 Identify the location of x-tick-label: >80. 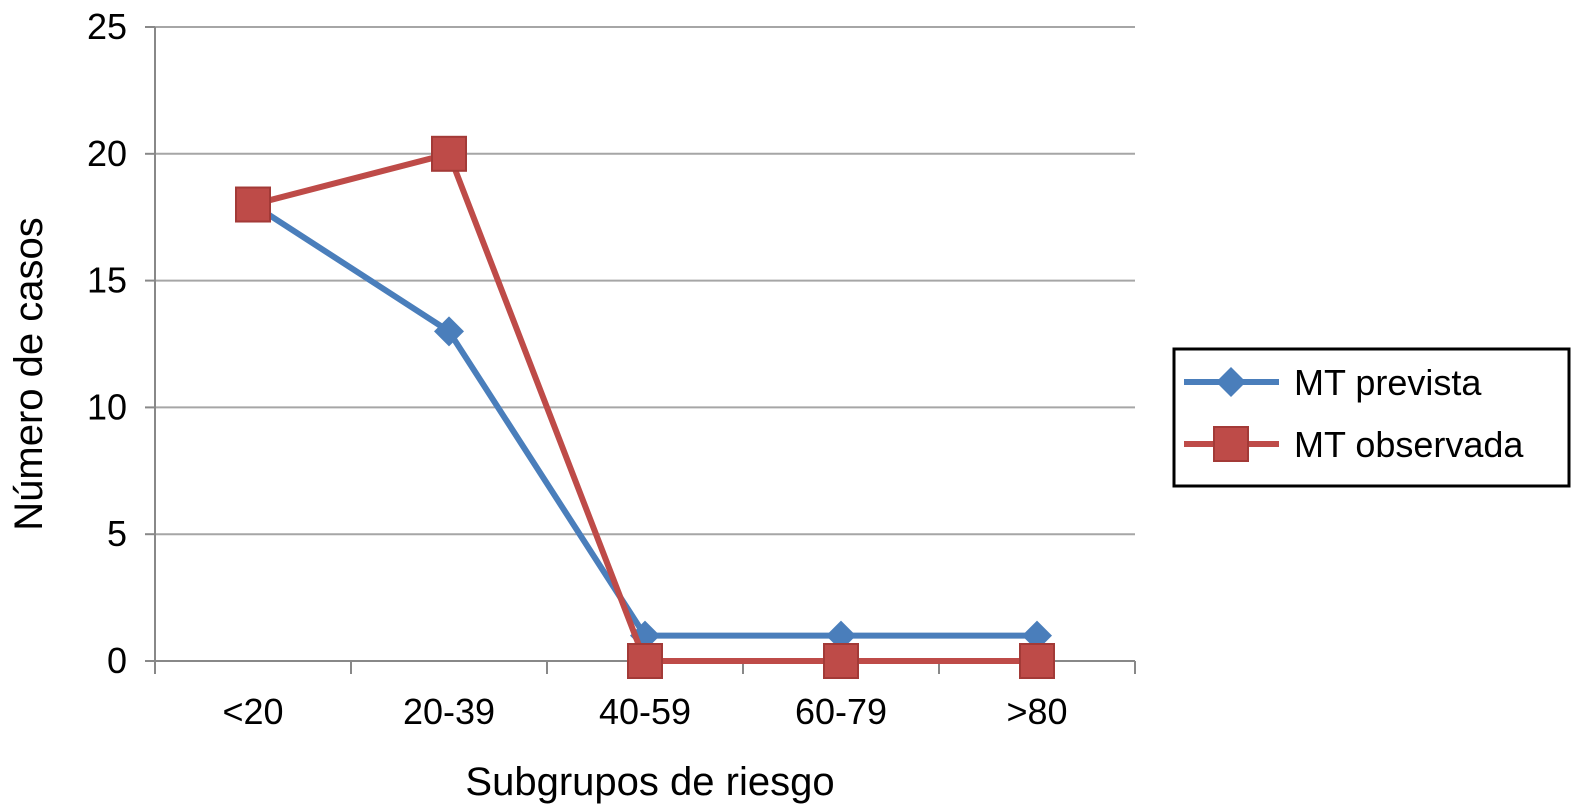
(1036, 711).